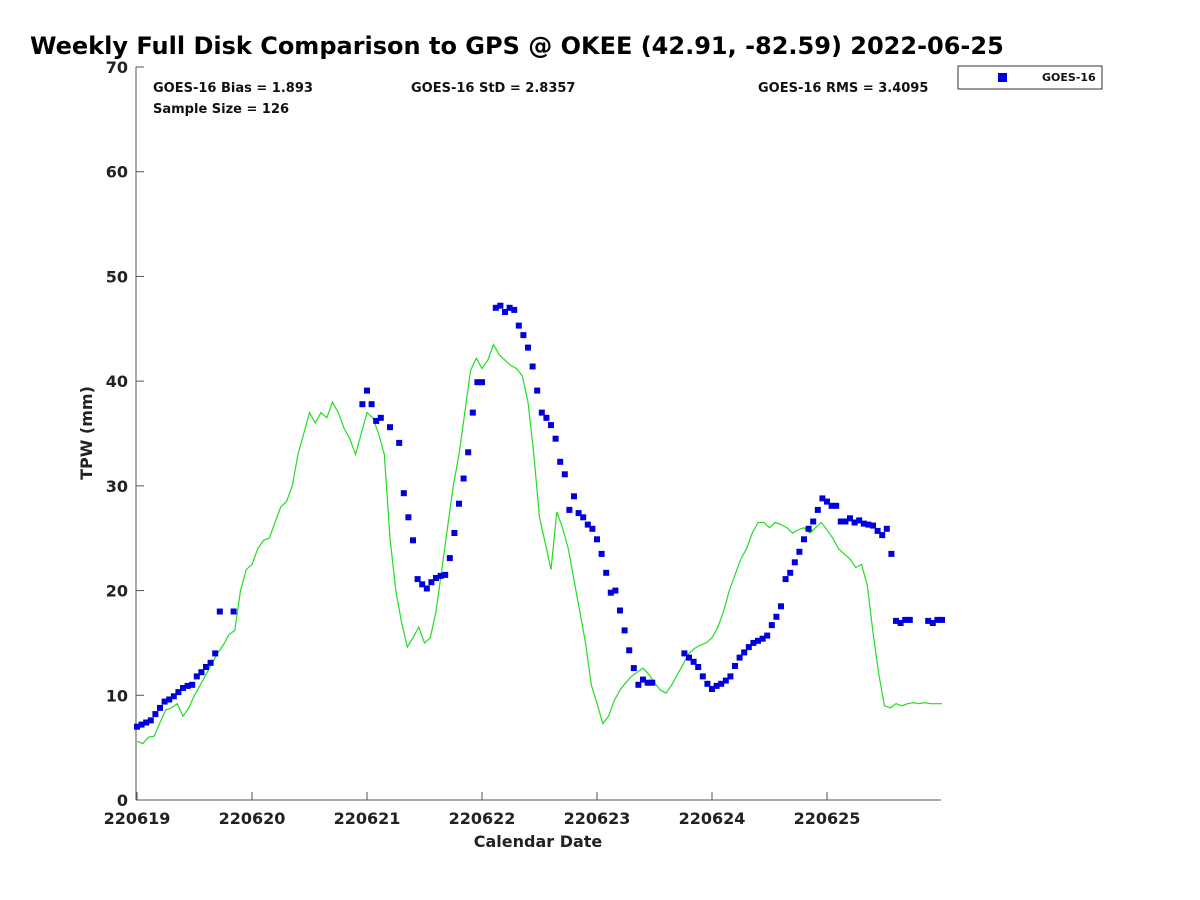 This screenshot has height=900, width=1200. Describe the element at coordinates (117, 695) in the screenshot. I see `y-tick-label: 10` at that location.